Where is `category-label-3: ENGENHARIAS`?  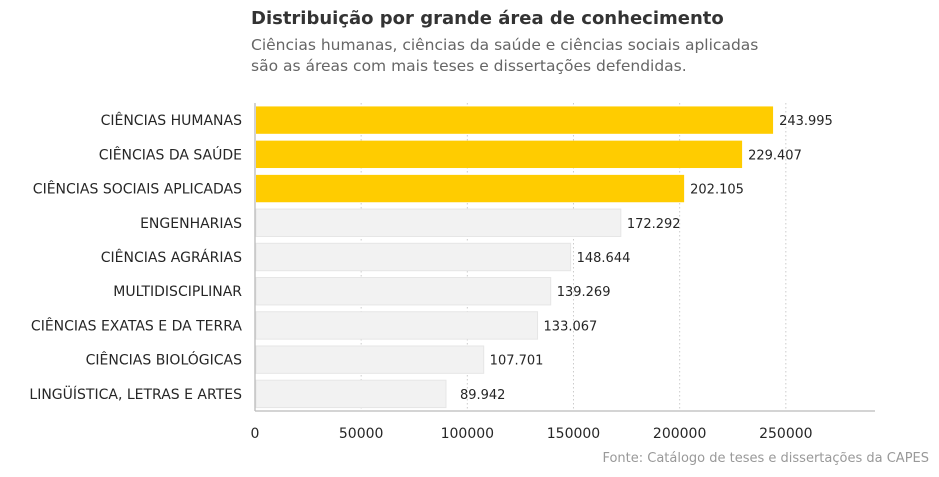
category-label-3: ENGENHARIAS is located at coordinates (191, 224).